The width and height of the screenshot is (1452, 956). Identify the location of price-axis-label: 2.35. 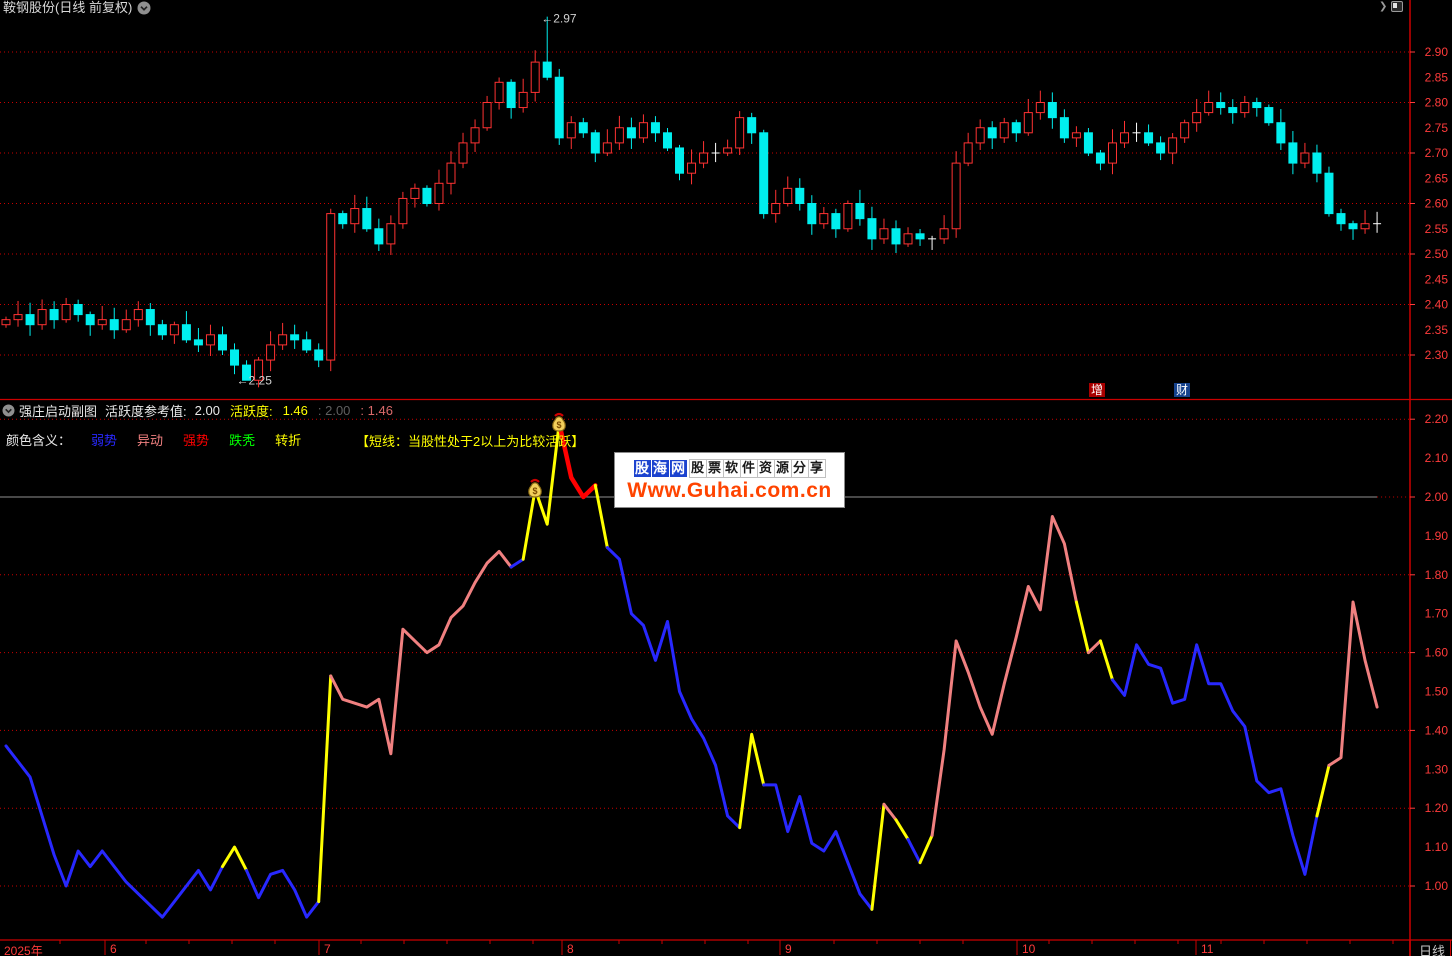
(1437, 330).